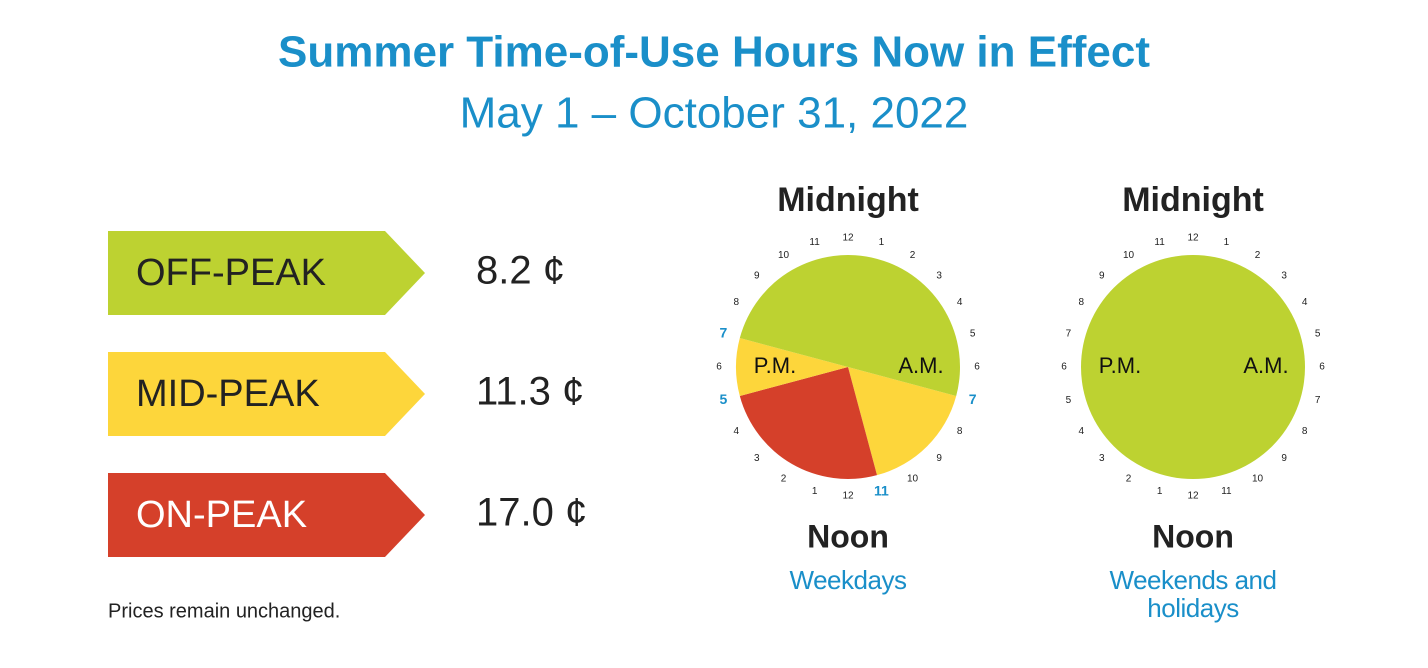 Image resolution: width=1428 pixels, height=668 pixels. What do you see at coordinates (1193, 594) in the screenshot?
I see `clock-caption: Weekends and holidays` at bounding box center [1193, 594].